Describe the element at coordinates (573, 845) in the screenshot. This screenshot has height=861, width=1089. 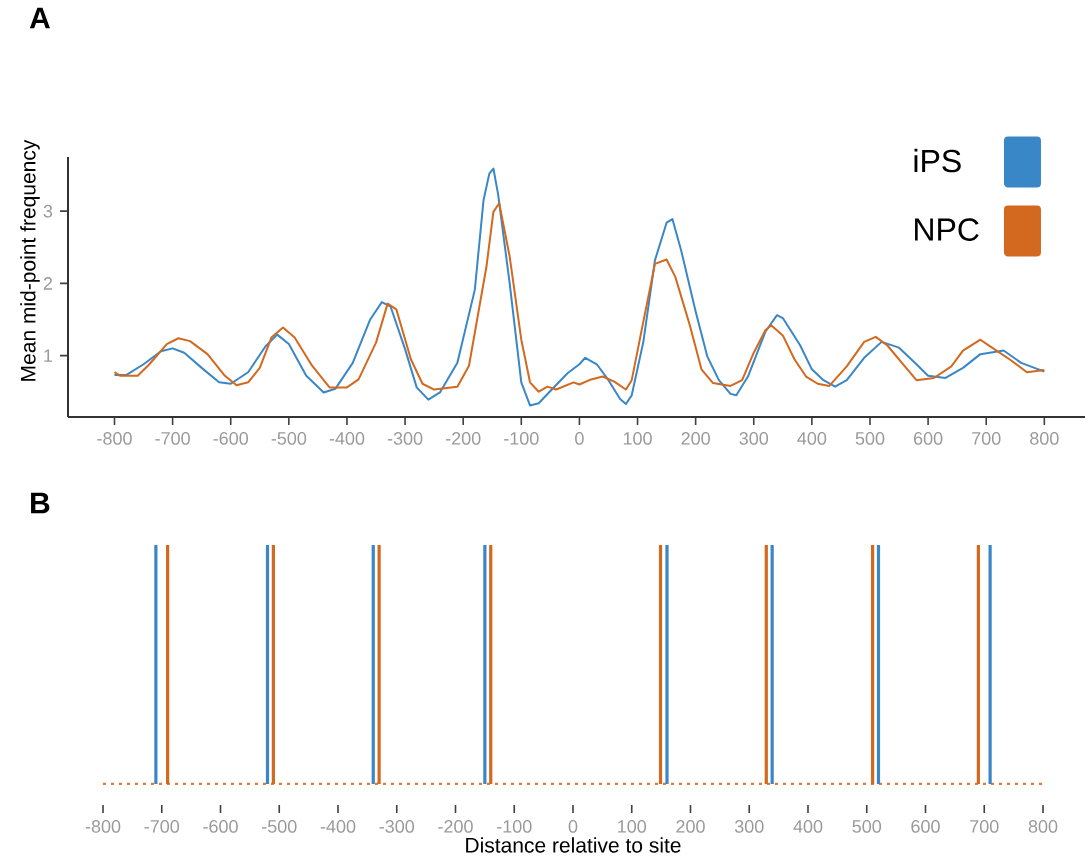
I see `x-axis-title: Distance relative to site` at that location.